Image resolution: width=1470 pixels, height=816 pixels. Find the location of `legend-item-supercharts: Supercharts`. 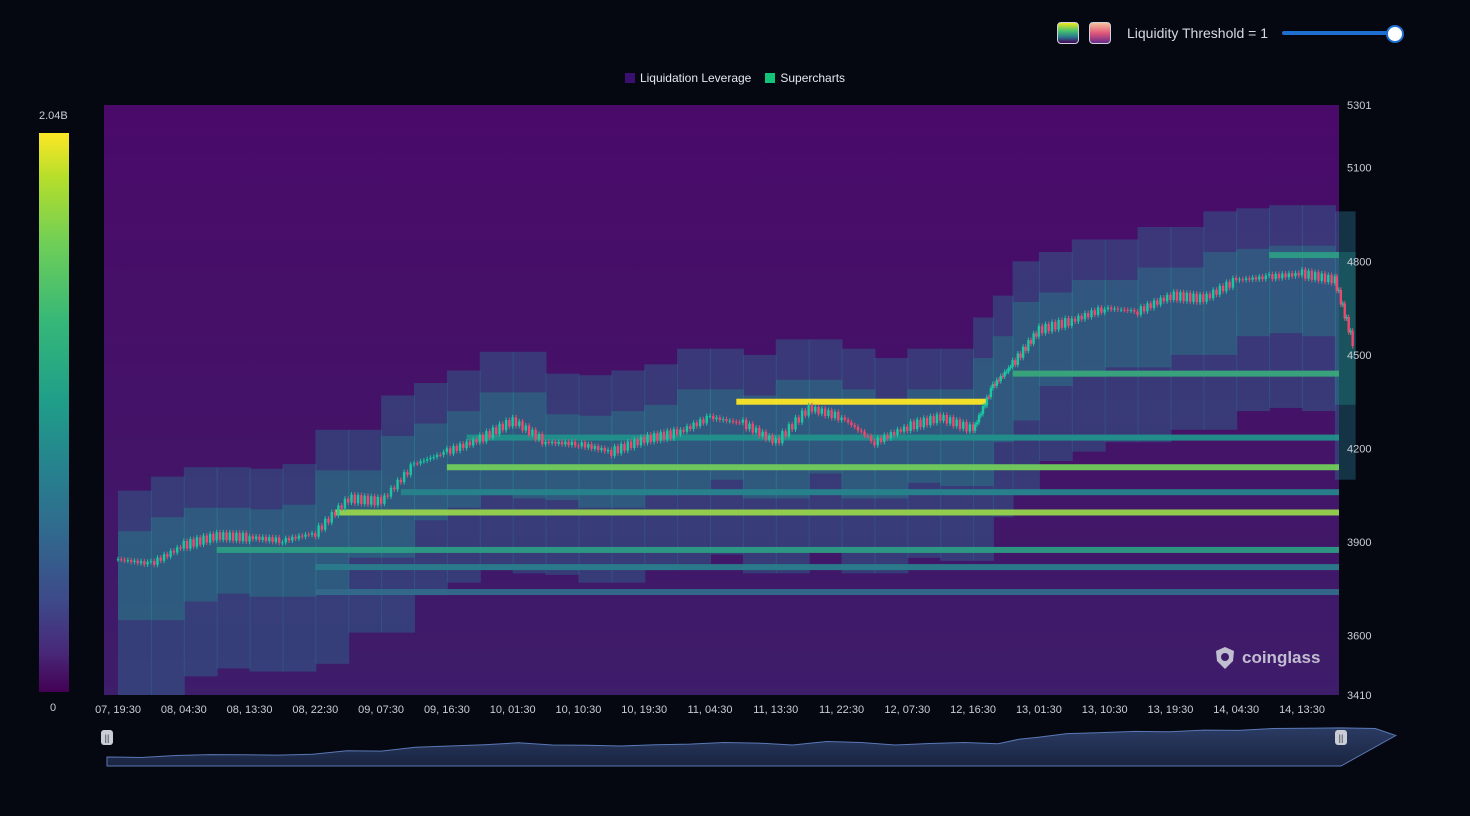

legend-item-supercharts: Supercharts is located at coordinates (805, 78).